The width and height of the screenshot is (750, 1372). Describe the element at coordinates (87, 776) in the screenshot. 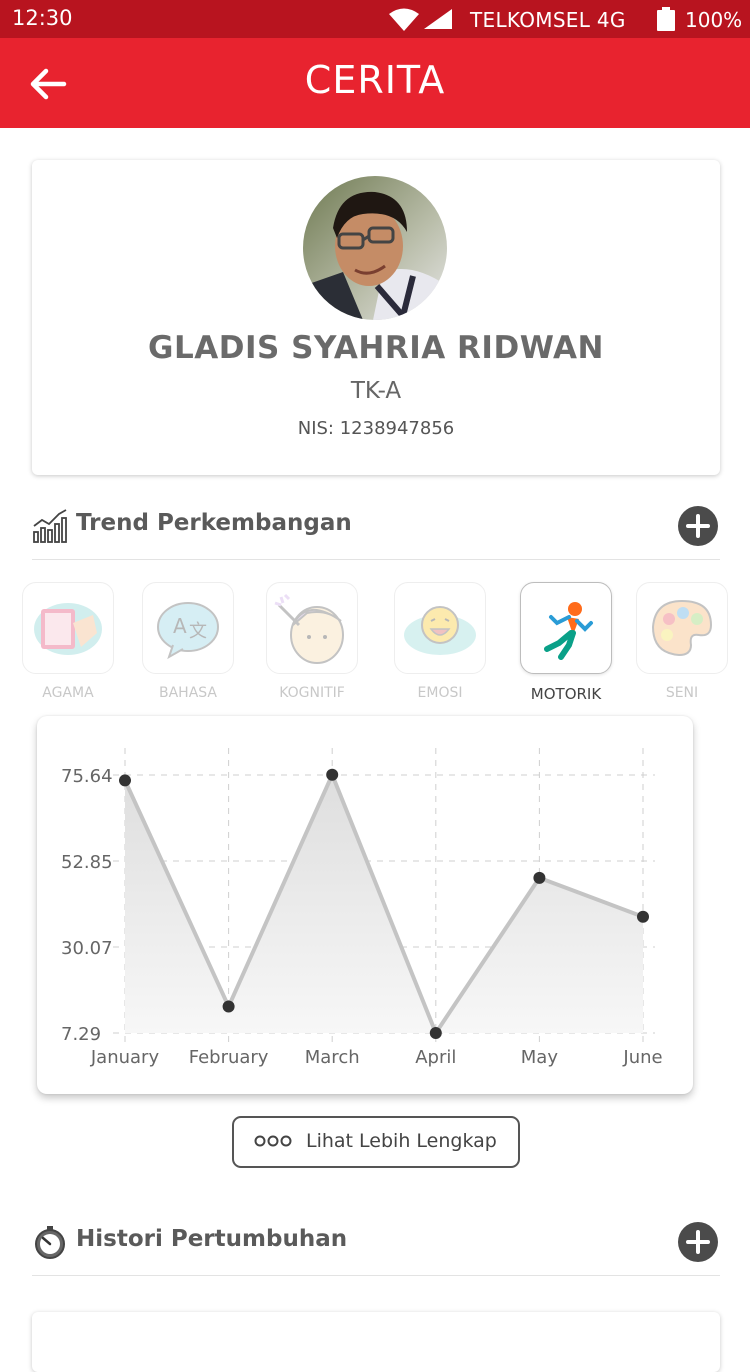

I see `y-tick-label: 75.64` at that location.